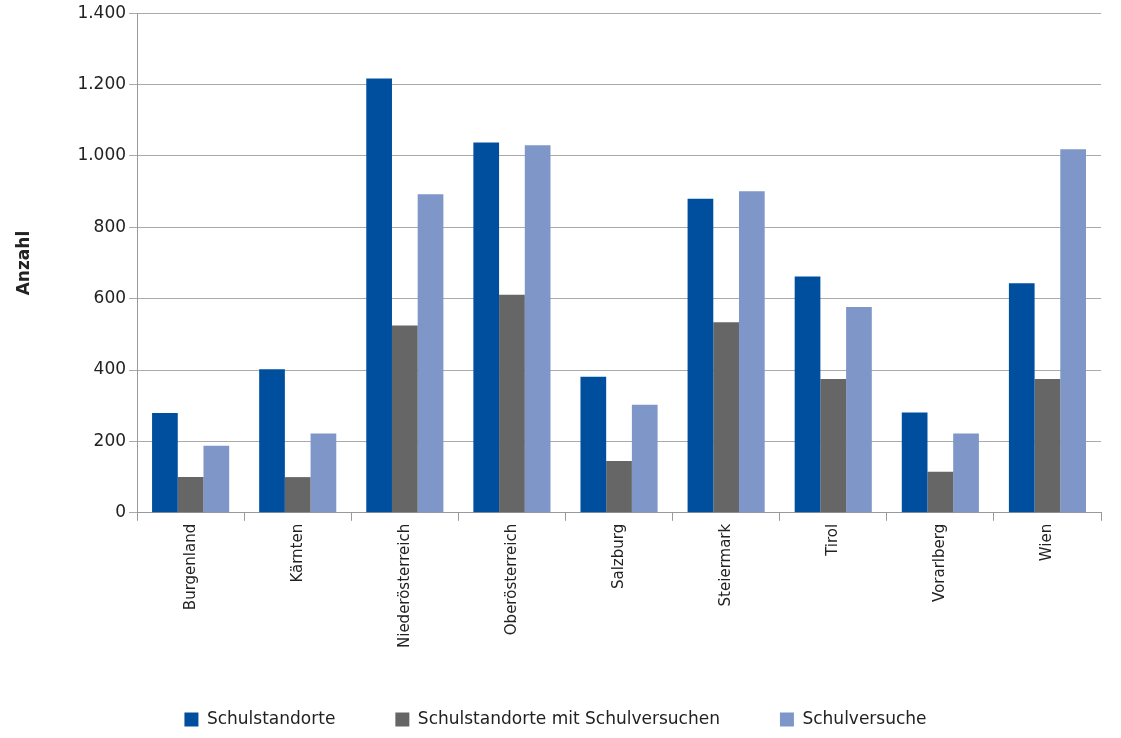 The image size is (1121, 738). What do you see at coordinates (102, 82) in the screenshot?
I see `y-tick-label: 1.200` at bounding box center [102, 82].